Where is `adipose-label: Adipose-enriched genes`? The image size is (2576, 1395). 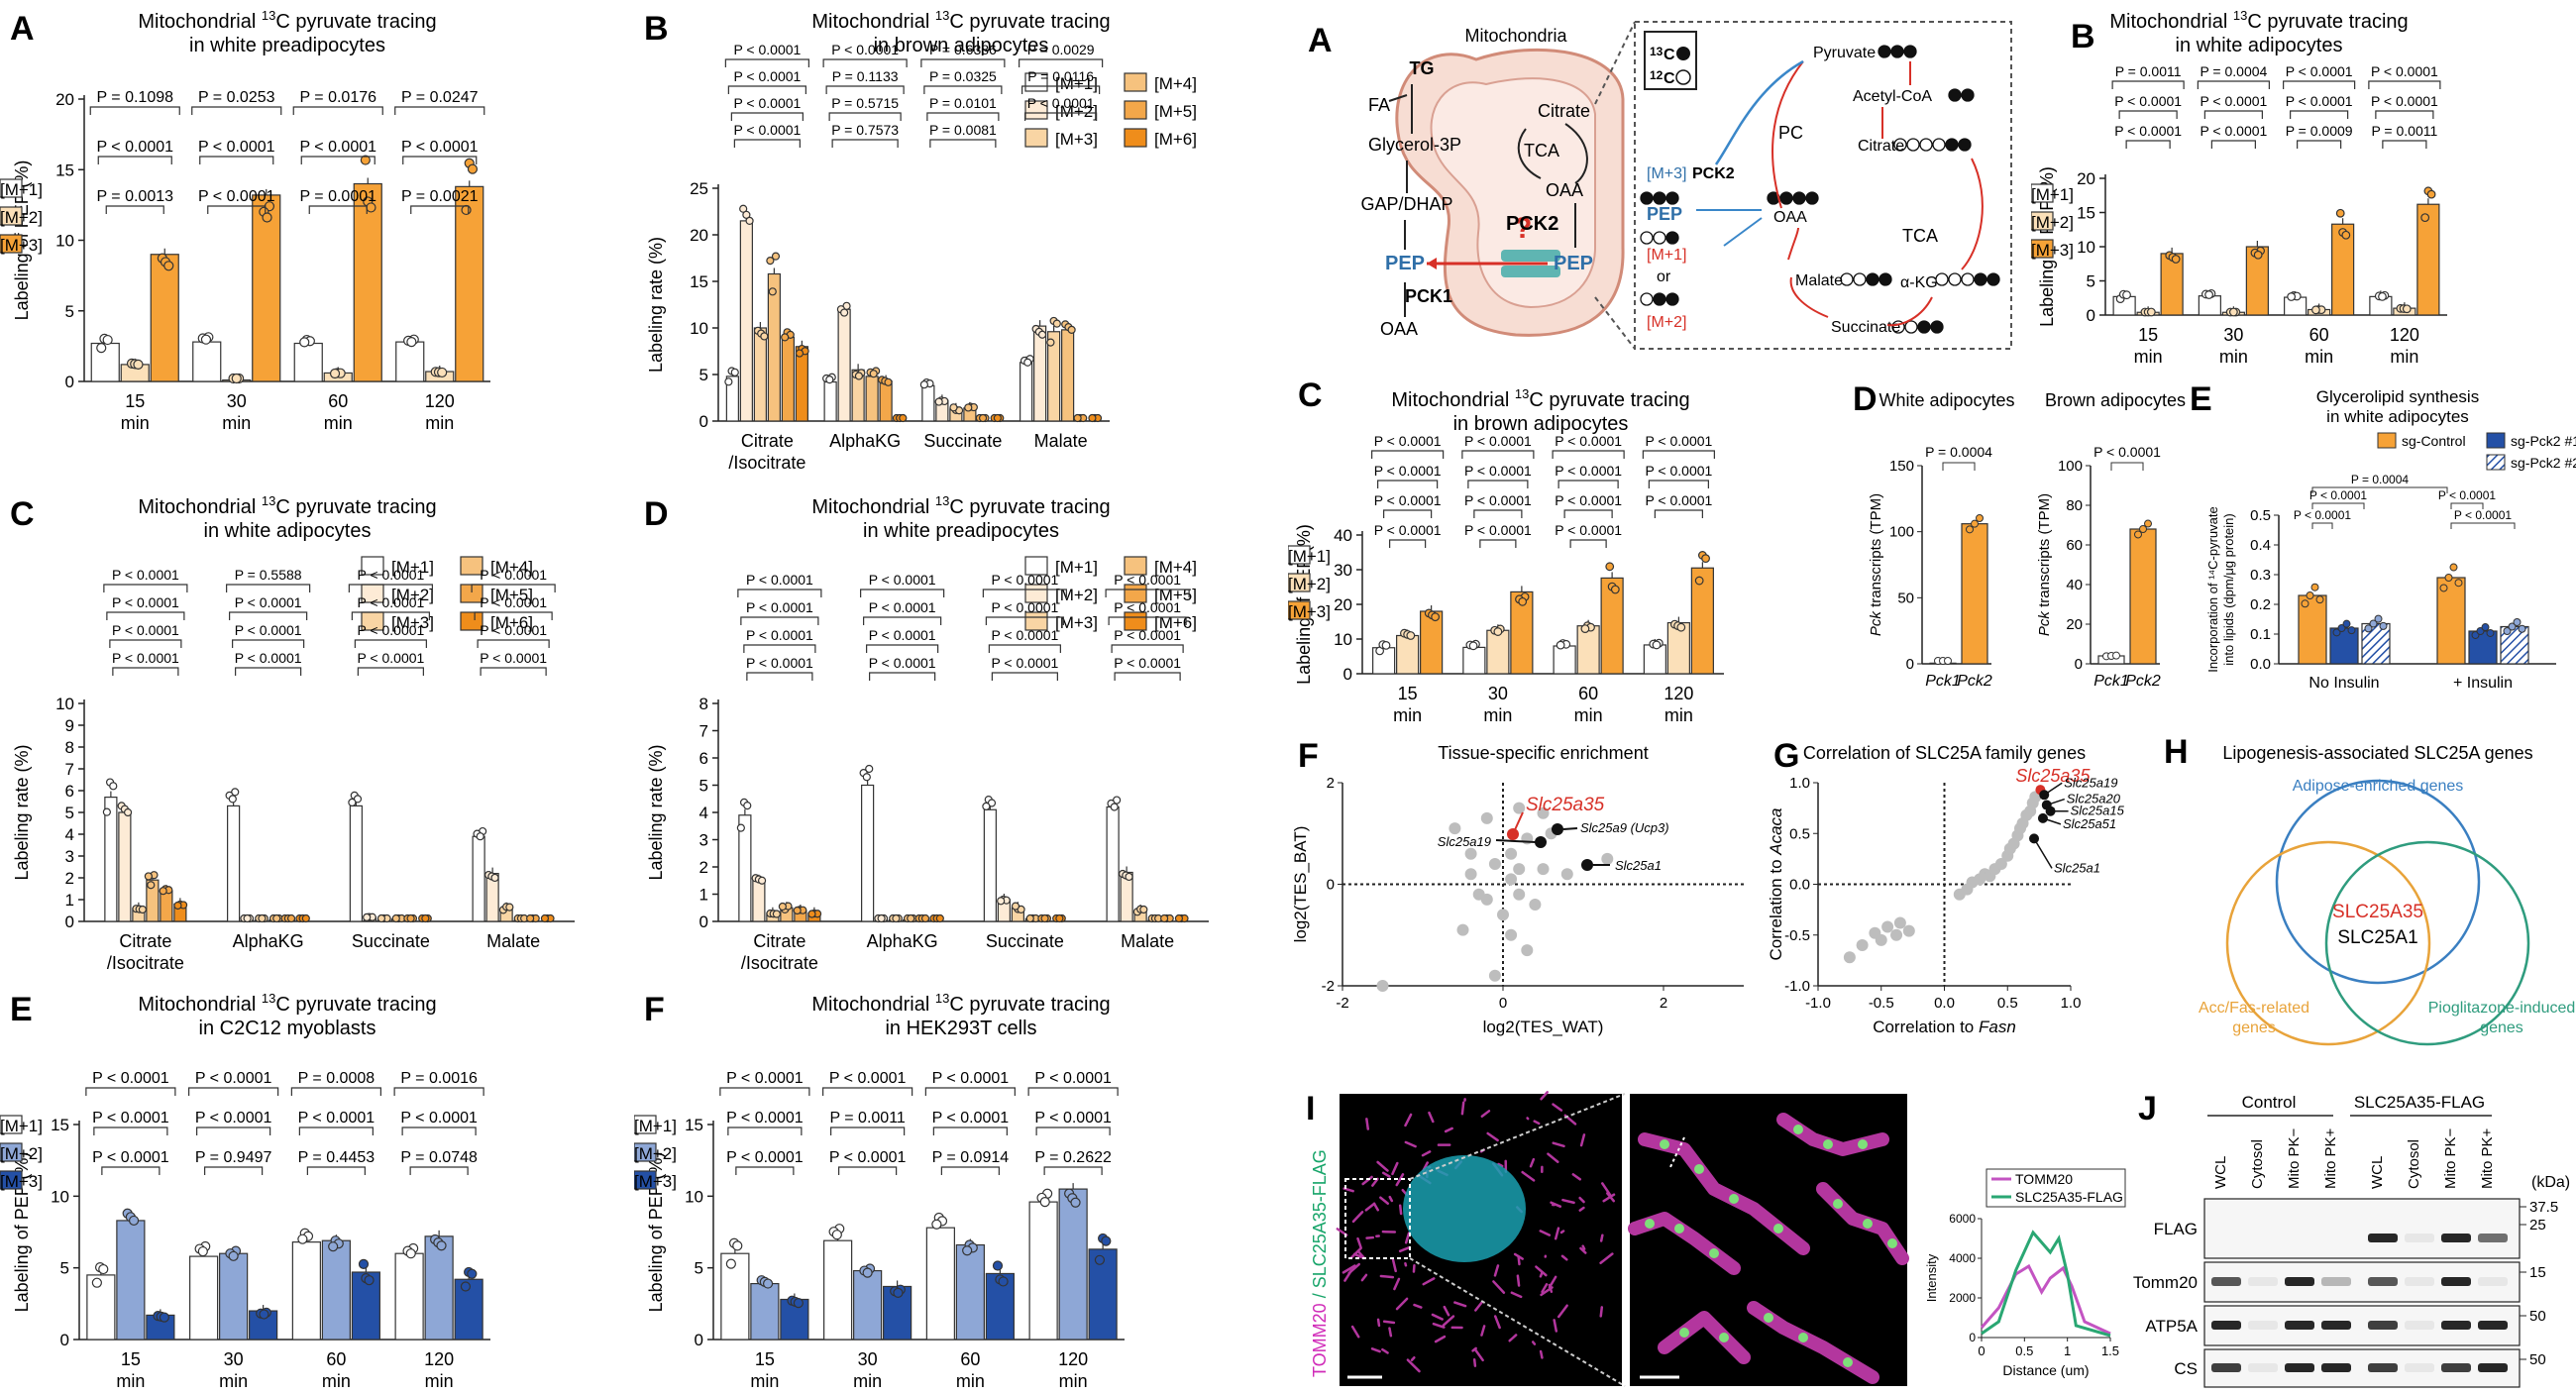
adipose-label: Adipose-enriched genes is located at coordinates (2378, 787).